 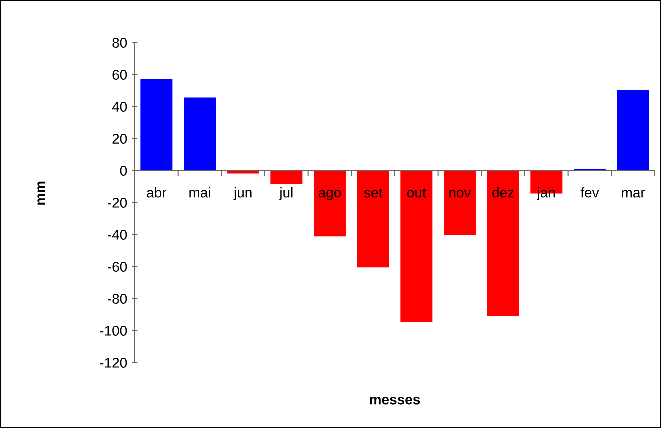 What do you see at coordinates (634, 194) in the screenshot?
I see `x-tick-label: mar` at bounding box center [634, 194].